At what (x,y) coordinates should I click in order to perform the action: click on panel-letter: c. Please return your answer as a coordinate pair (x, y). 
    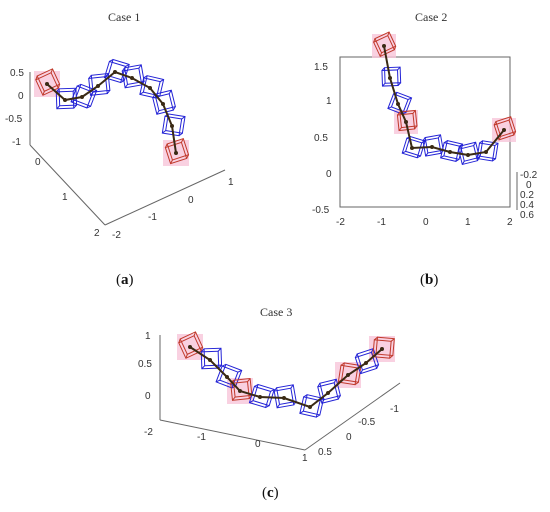
    Looking at the image, I should click on (270, 493).